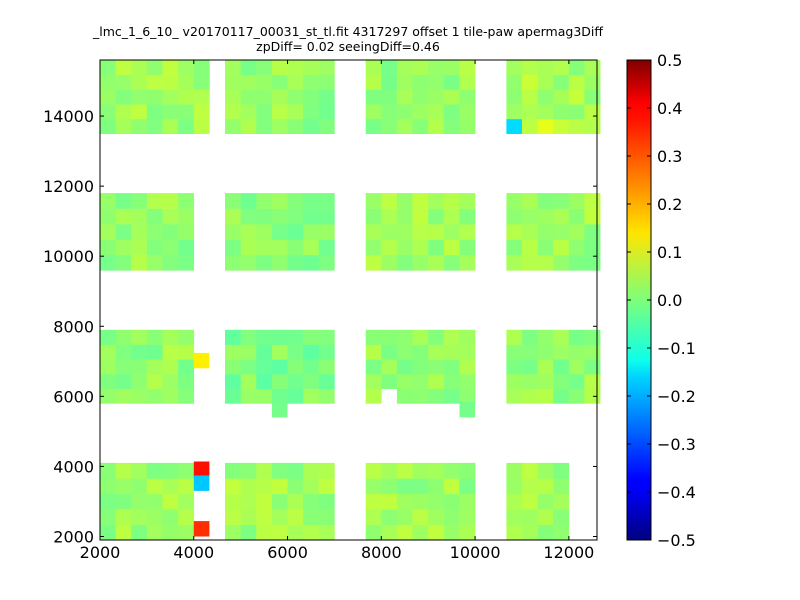 The height and width of the screenshot is (600, 800). I want to click on chart-title-line-2: zpDiff= 0.02 seeingDiff=0.46, so click(348, 46).